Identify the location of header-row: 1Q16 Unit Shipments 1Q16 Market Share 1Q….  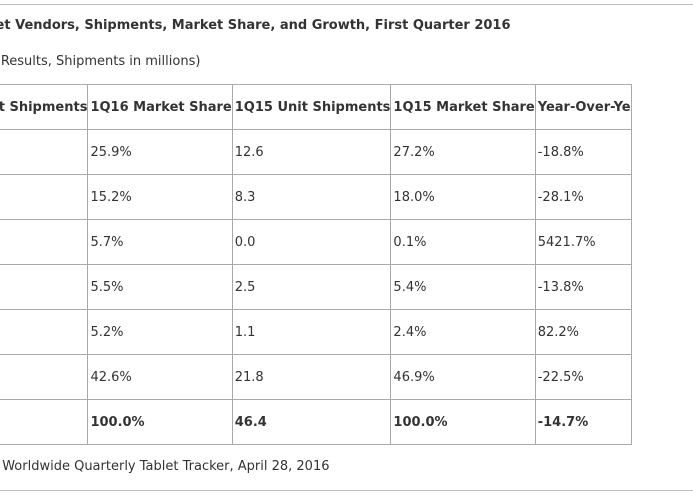
(316, 107).